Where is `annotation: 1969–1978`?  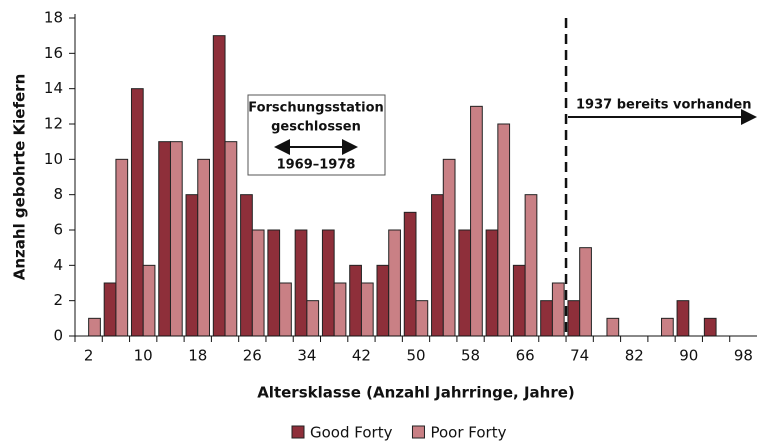 annotation: 1969–1978 is located at coordinates (316, 165).